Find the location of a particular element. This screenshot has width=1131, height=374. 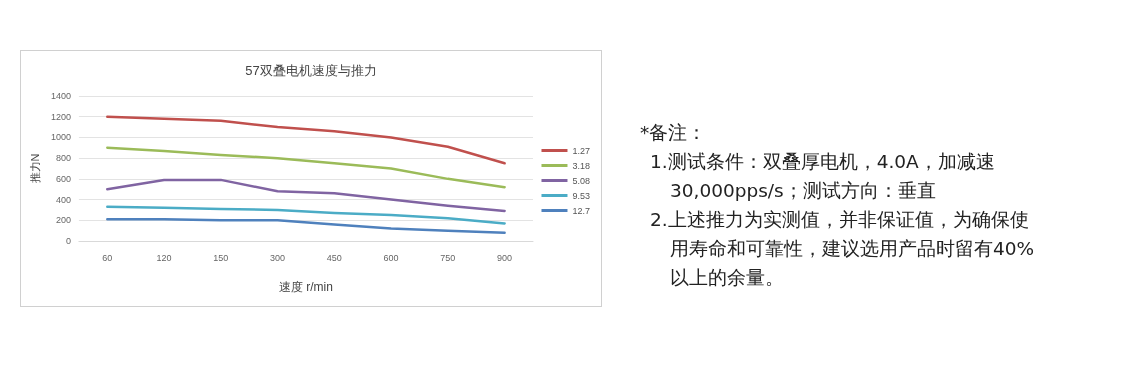

x-axis-title: 速度 r/min is located at coordinates (305, 287).